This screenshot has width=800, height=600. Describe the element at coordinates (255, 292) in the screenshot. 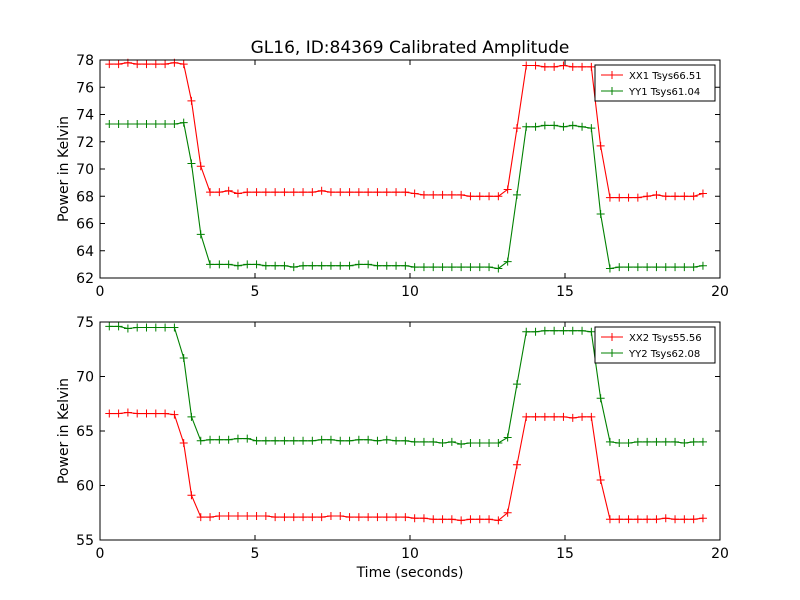

I see `x-tick-label: 5` at that location.